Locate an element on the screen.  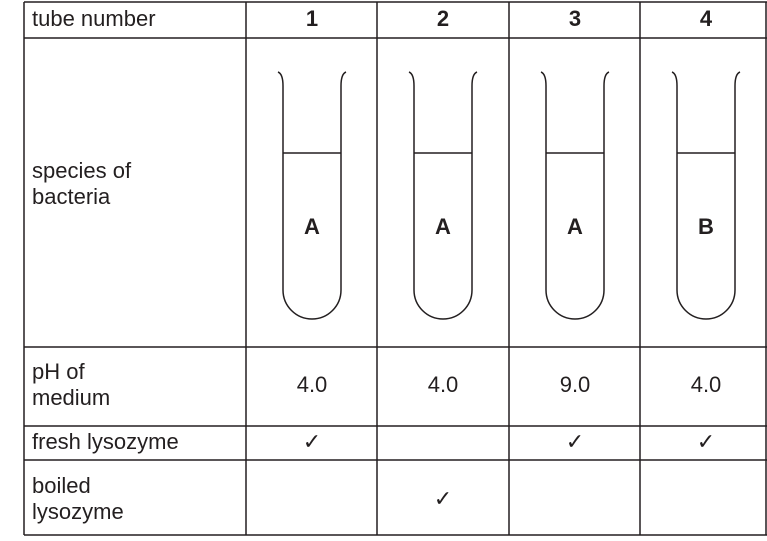
tube-number: 4 is located at coordinates (706, 18).